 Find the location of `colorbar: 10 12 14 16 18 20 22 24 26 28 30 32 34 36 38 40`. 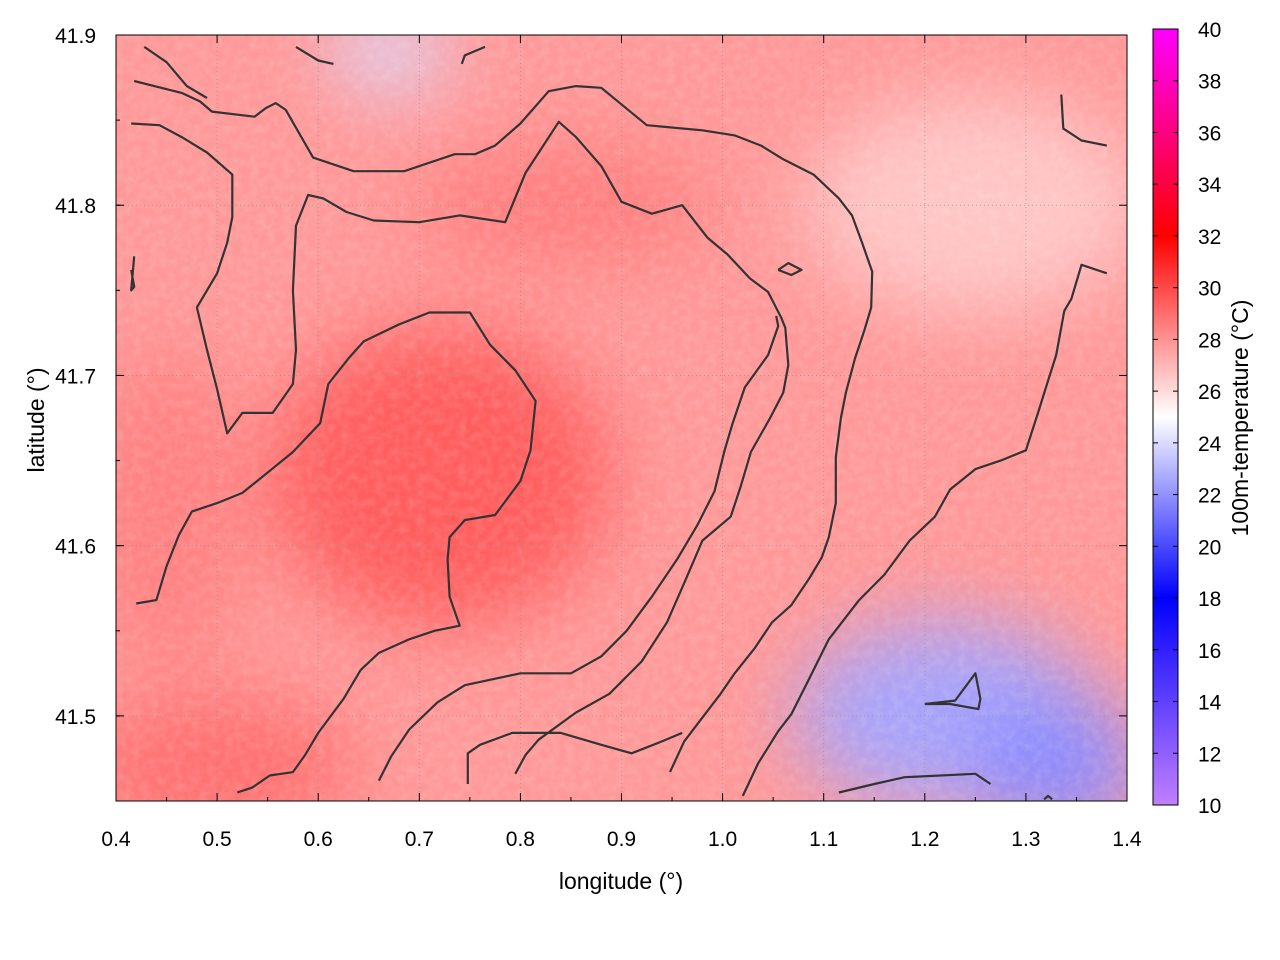

colorbar: 10 12 14 16 18 20 22 24 26 28 30 32 34 36 38 40 is located at coordinates (1187, 418).